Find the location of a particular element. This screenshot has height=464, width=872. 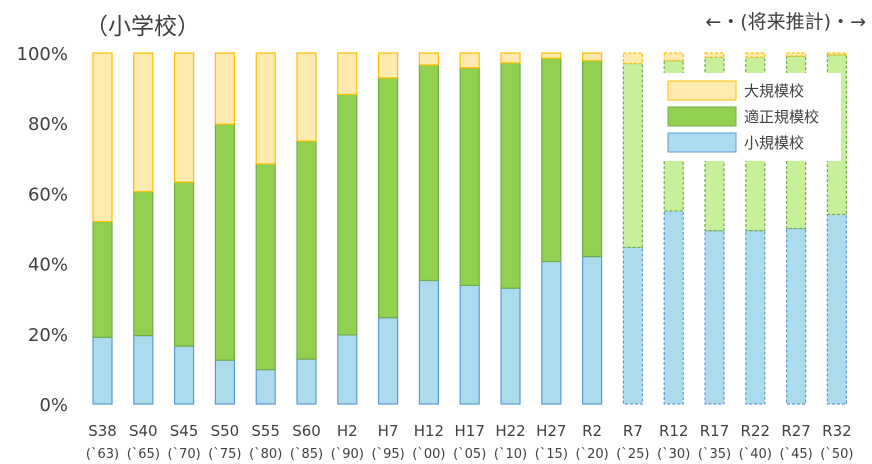

x-tick-label: H2 is located at coordinates (347, 431).